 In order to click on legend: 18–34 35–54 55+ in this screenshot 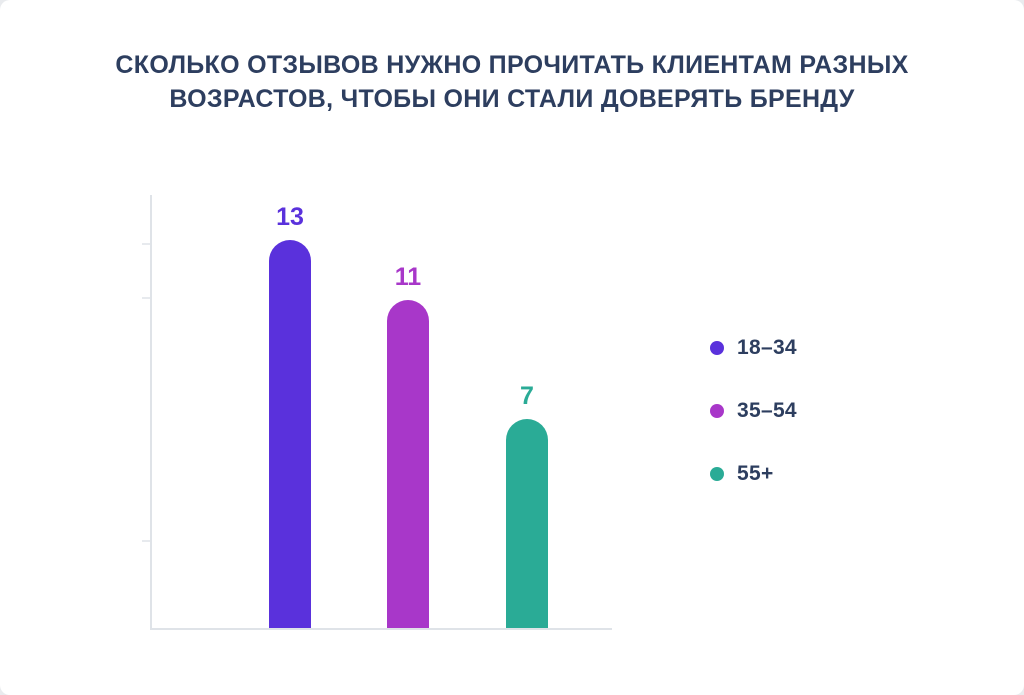, I will do `click(753, 430)`.